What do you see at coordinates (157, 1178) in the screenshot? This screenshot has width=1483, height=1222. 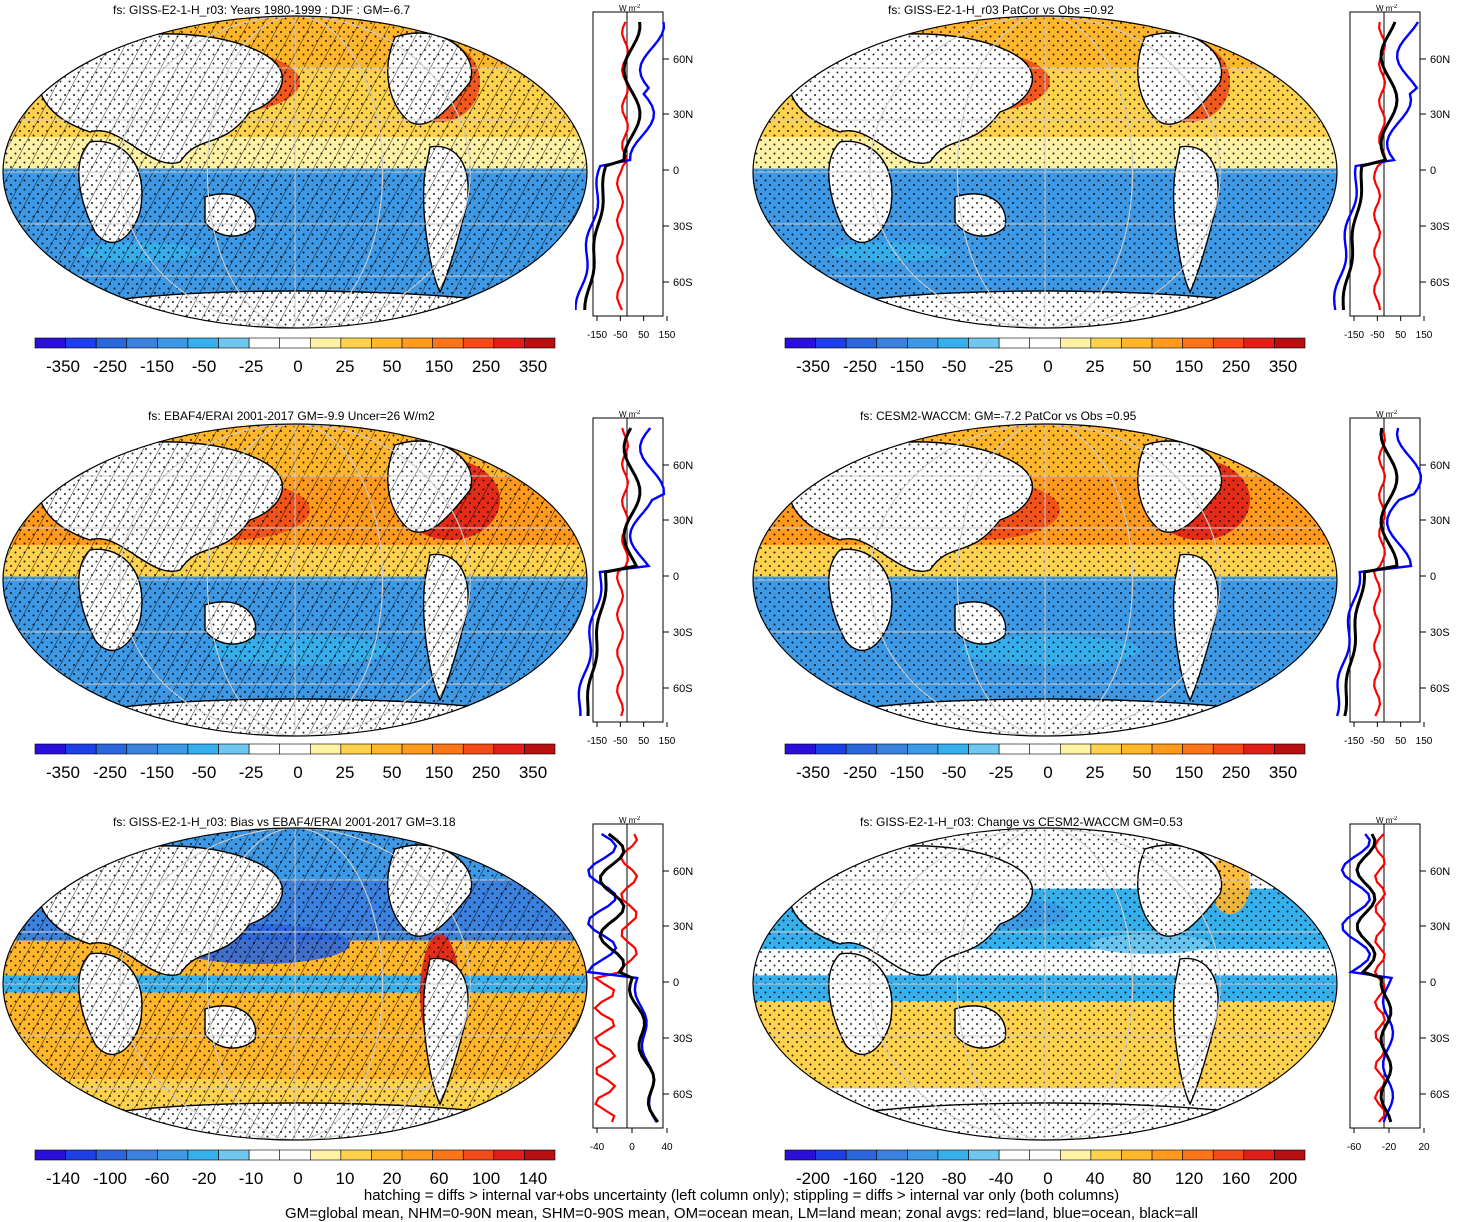 I see `colorbar-label: -60` at bounding box center [157, 1178].